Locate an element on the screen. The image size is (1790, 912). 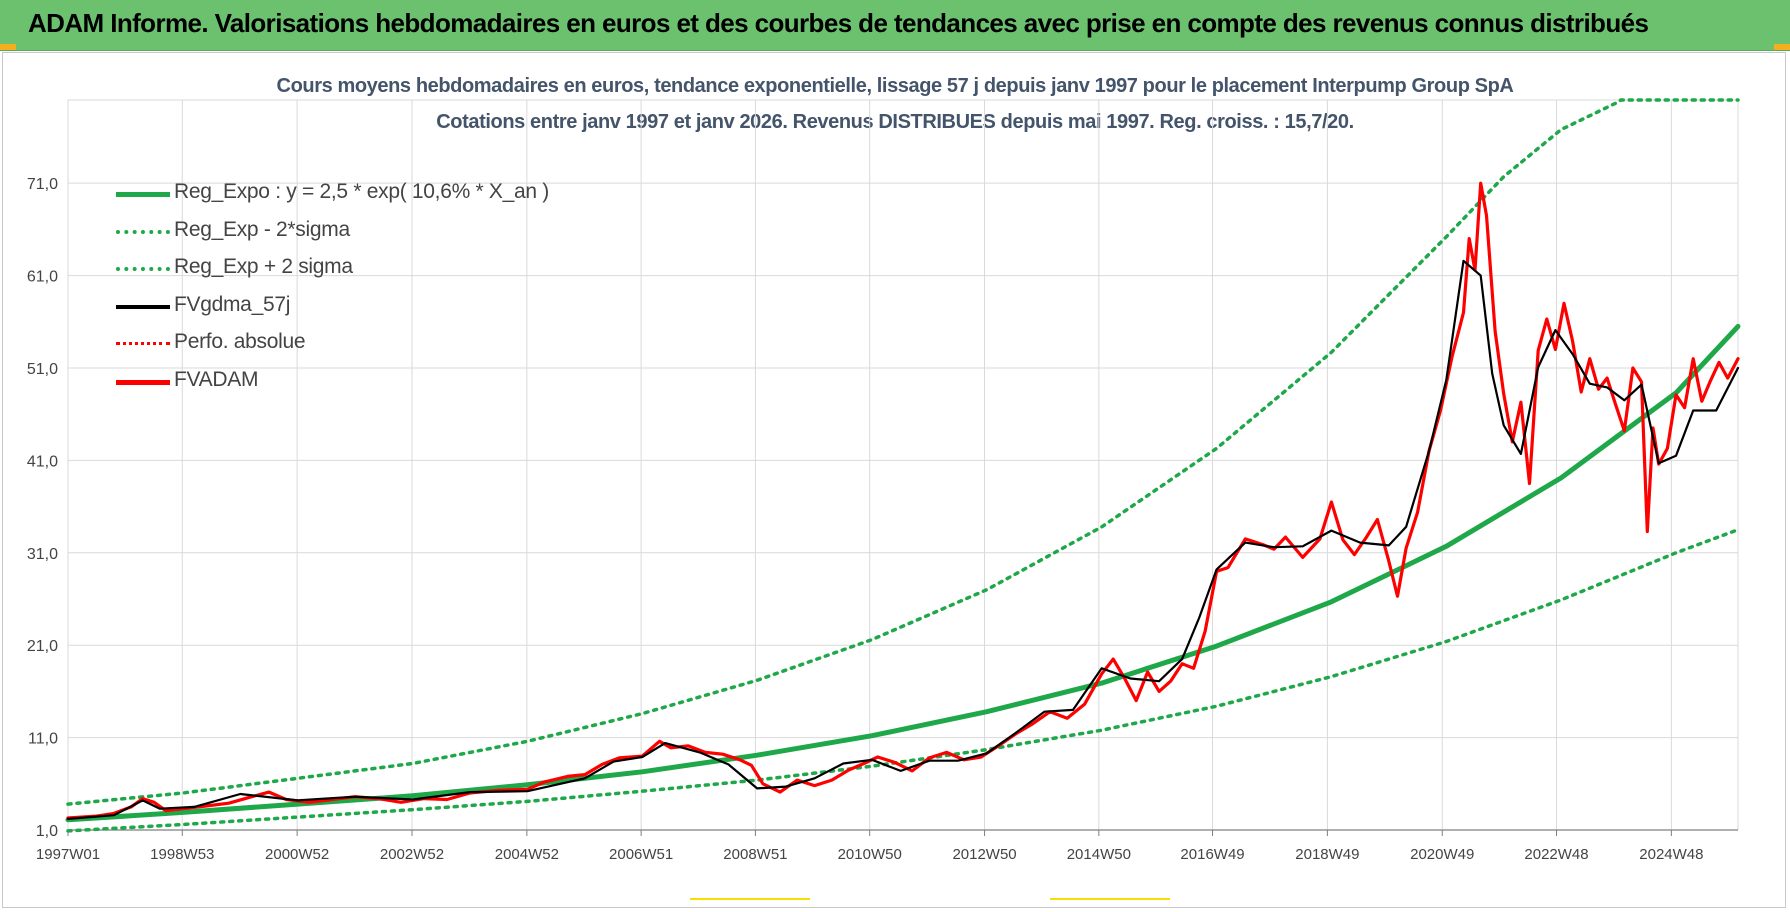
corner-accent-left is located at coordinates (8, 47).